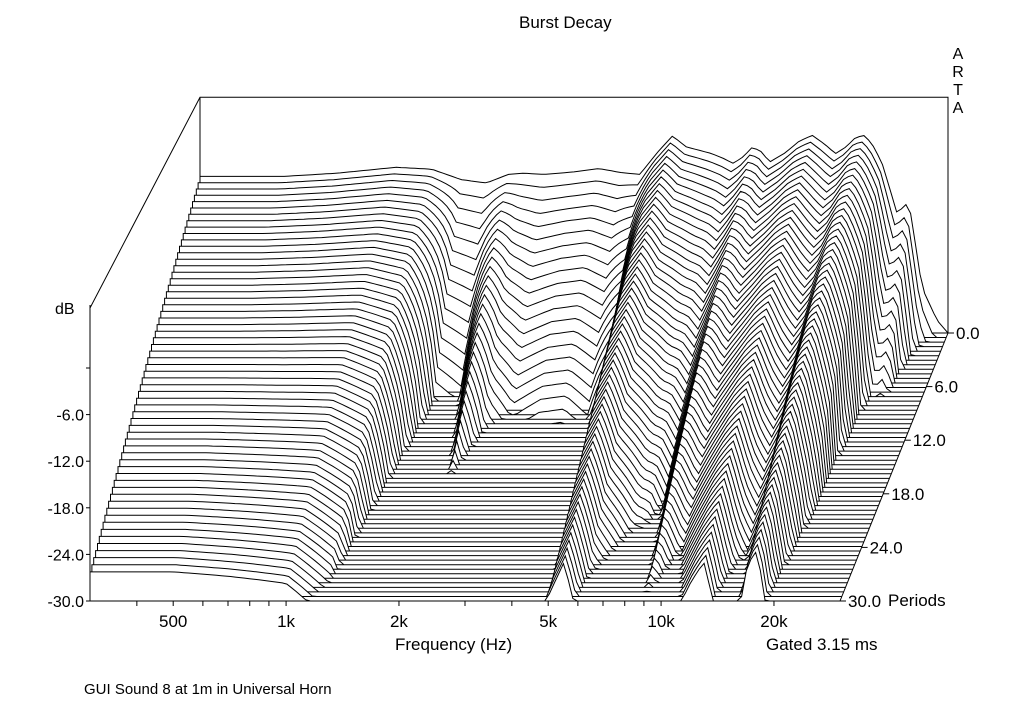 This screenshot has height=710, width=1024. Describe the element at coordinates (907, 494) in the screenshot. I see `z-tick-label: 18.0` at that location.